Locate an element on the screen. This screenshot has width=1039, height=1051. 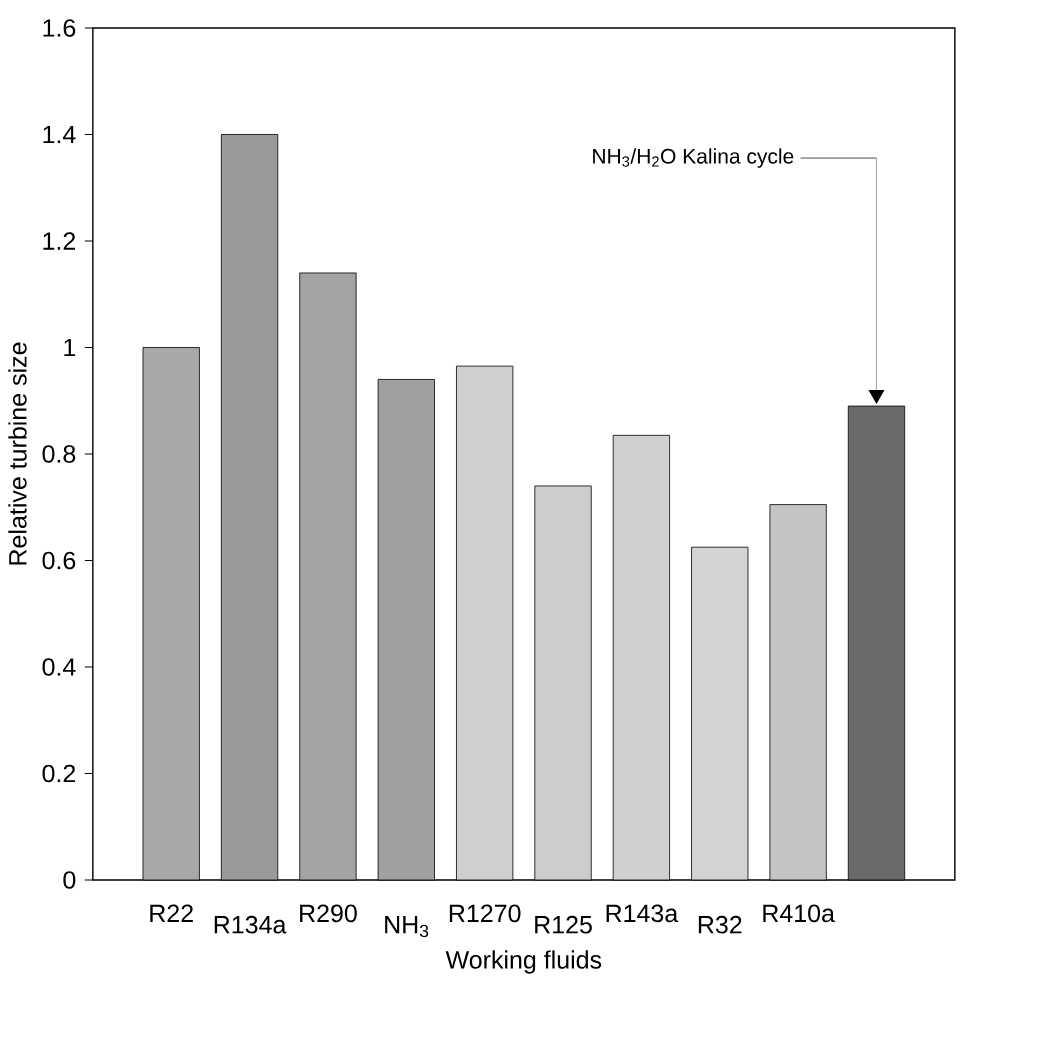
y-tick-label: 0.4 is located at coordinates (59, 667).